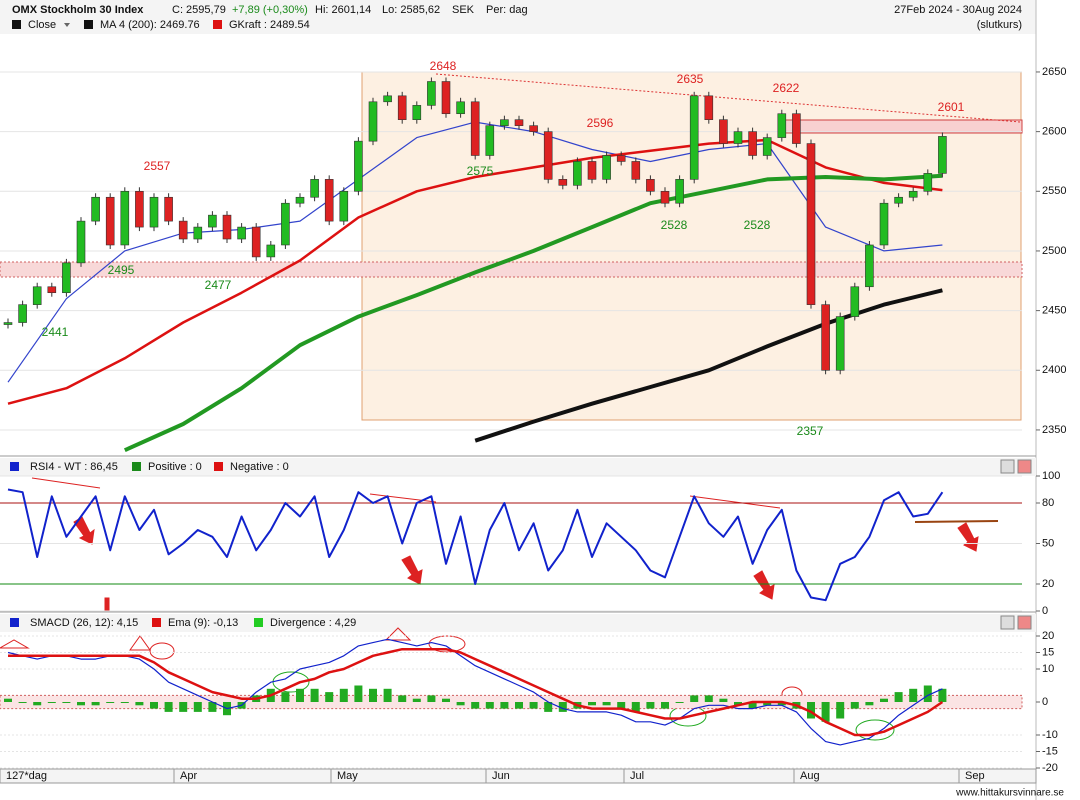 This screenshot has height=800, width=1080. What do you see at coordinates (199, 10) in the screenshot?
I see `close-value: C: 2595,79` at bounding box center [199, 10].